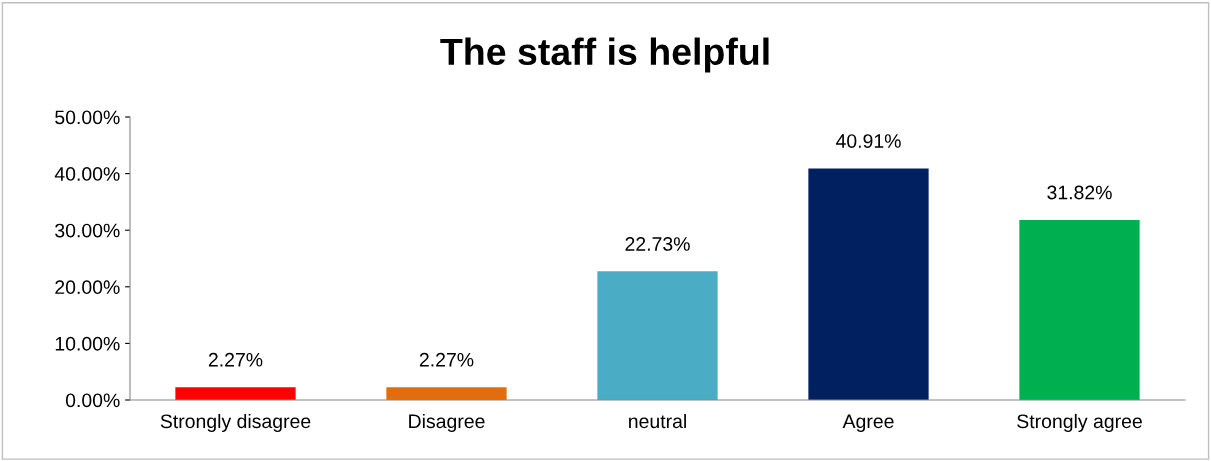 The height and width of the screenshot is (461, 1211). Describe the element at coordinates (92, 400) in the screenshot. I see `y-tick-label: 0.00%` at that location.